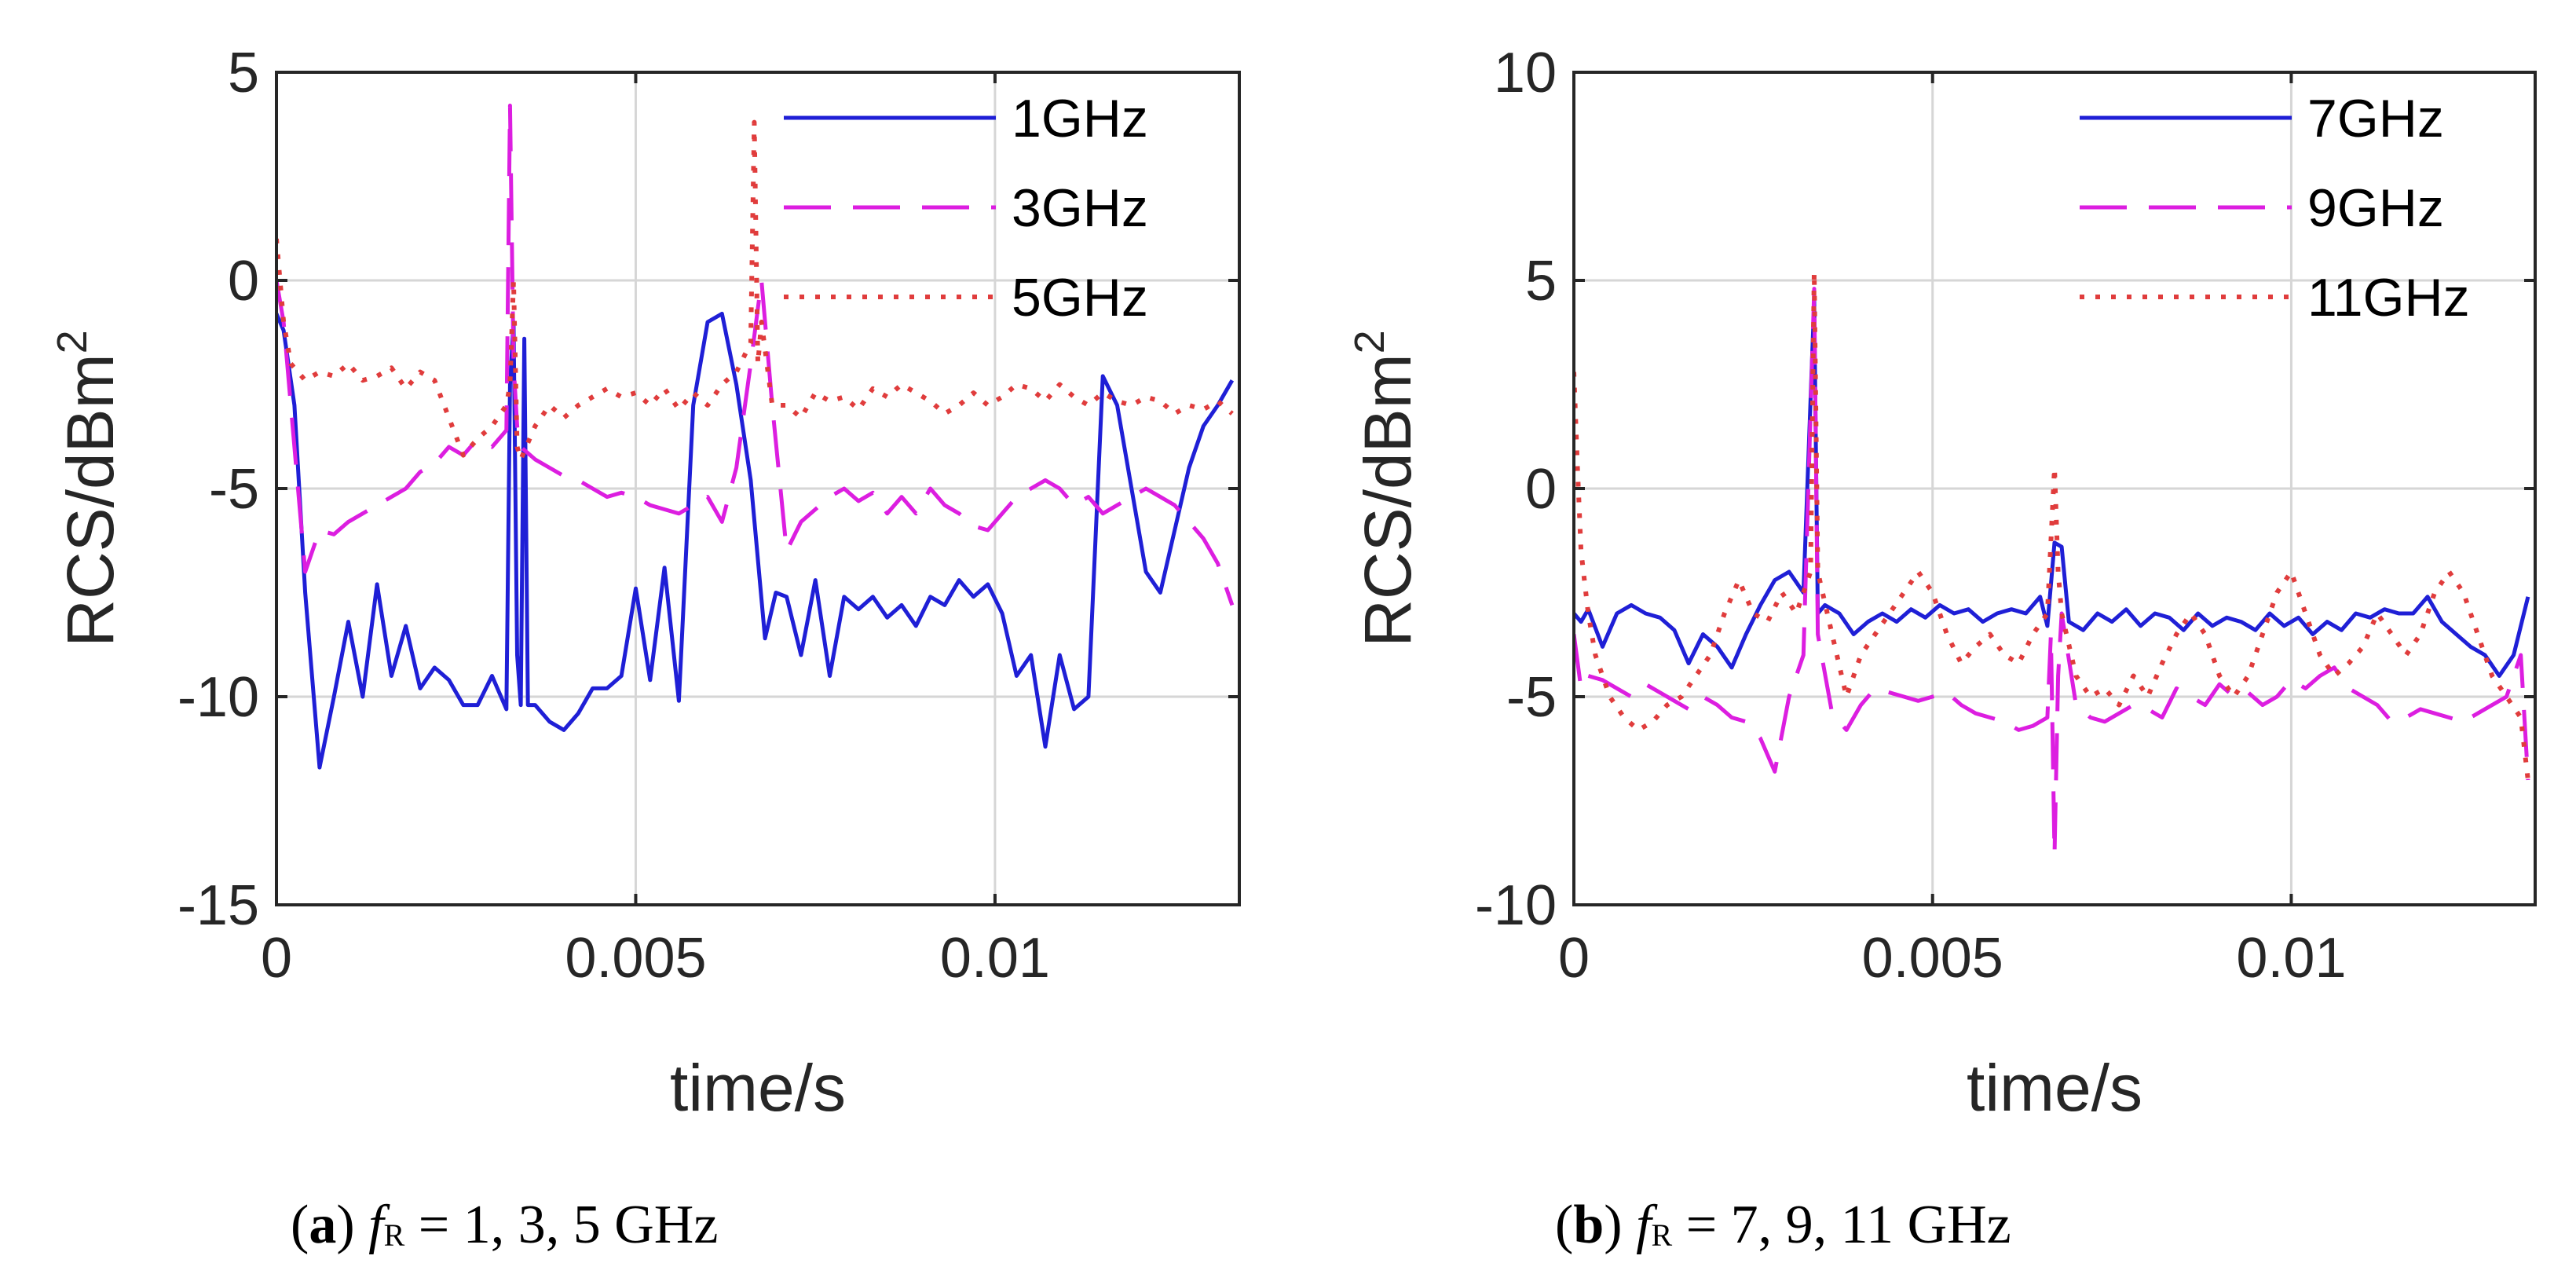 This screenshot has height=1285, width=2576. Describe the element at coordinates (1080, 298) in the screenshot. I see `legend-label: 5GHz` at that location.